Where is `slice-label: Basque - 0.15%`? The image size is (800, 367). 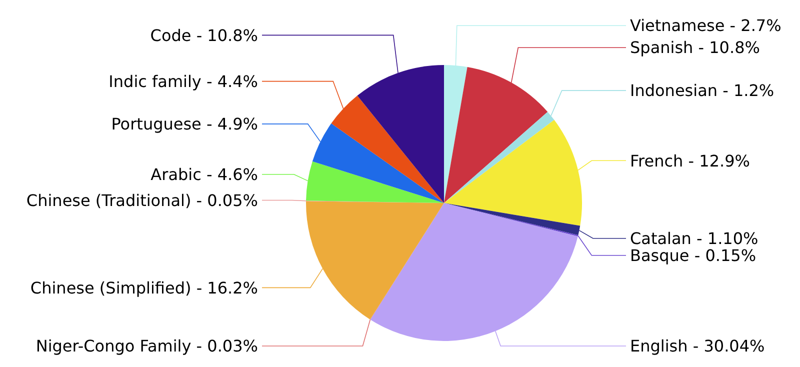
slice-label: Basque - 0.15% is located at coordinates (693, 255).